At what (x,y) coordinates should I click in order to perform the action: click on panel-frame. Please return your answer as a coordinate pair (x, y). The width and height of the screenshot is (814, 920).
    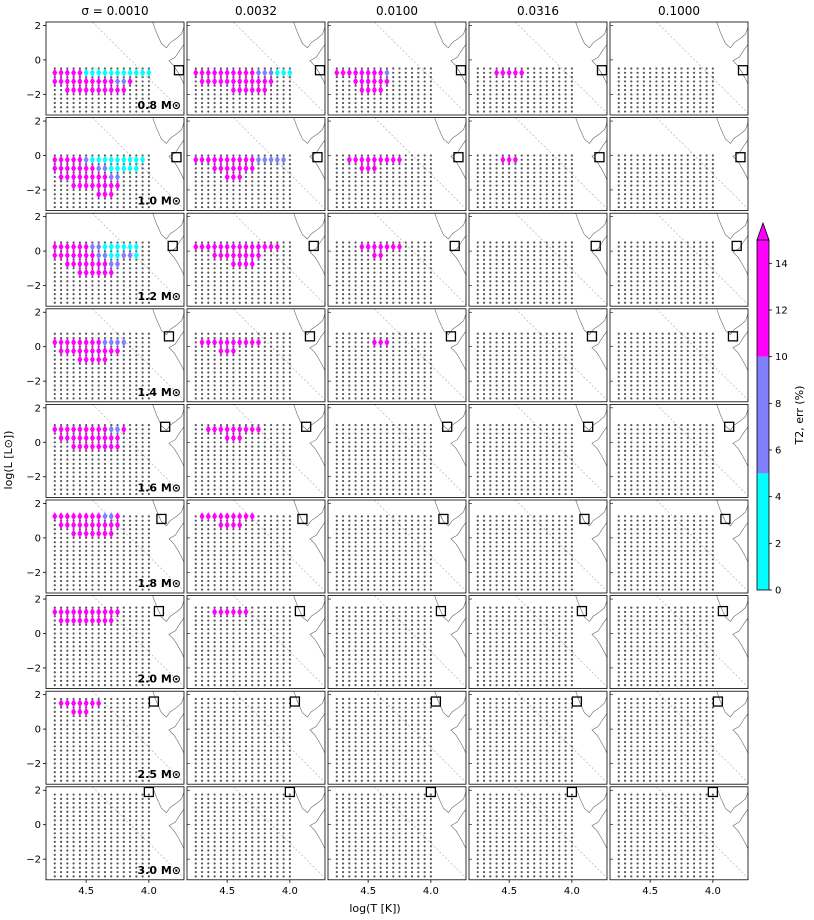
    Looking at the image, I should click on (397, 164).